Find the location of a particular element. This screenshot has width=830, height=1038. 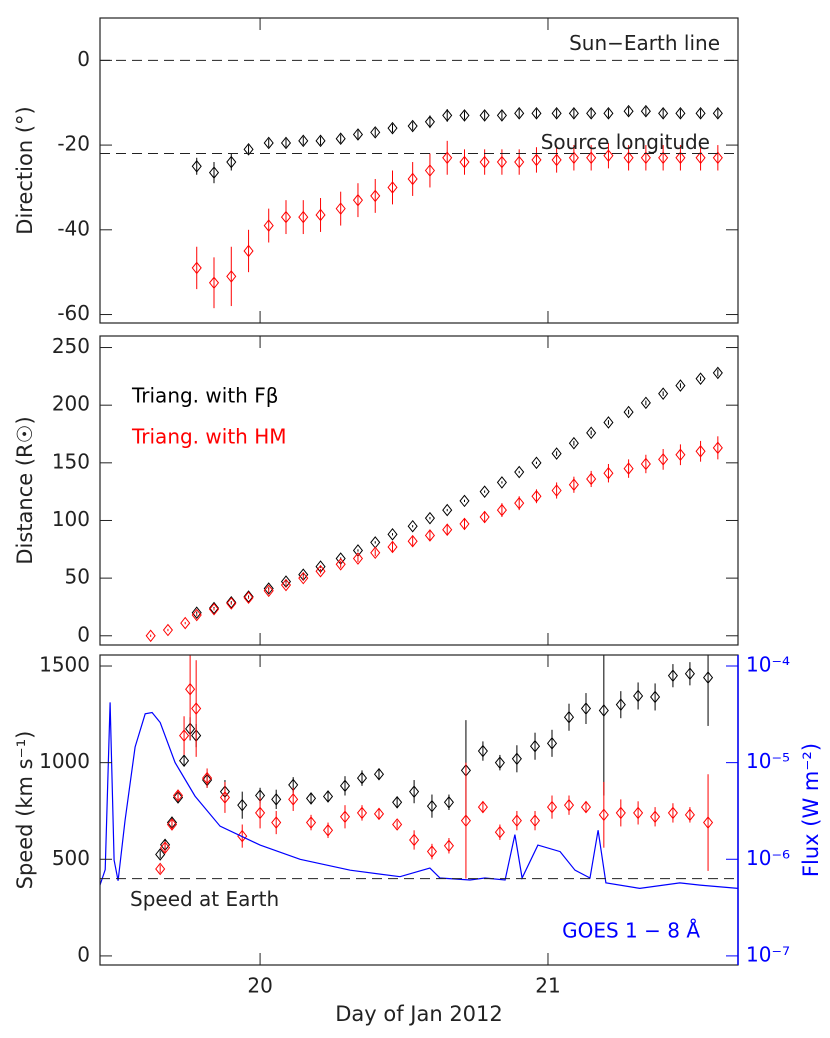

reference-label: Sun−Earth line is located at coordinates (644, 43).